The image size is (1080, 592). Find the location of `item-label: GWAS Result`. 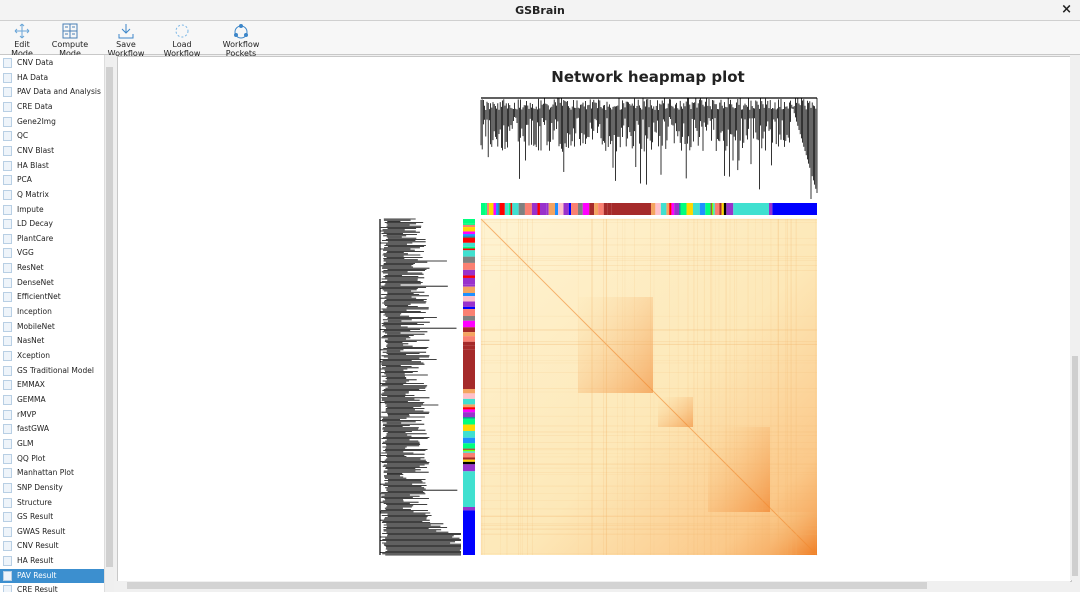

item-label: GWAS Result is located at coordinates (41, 531).